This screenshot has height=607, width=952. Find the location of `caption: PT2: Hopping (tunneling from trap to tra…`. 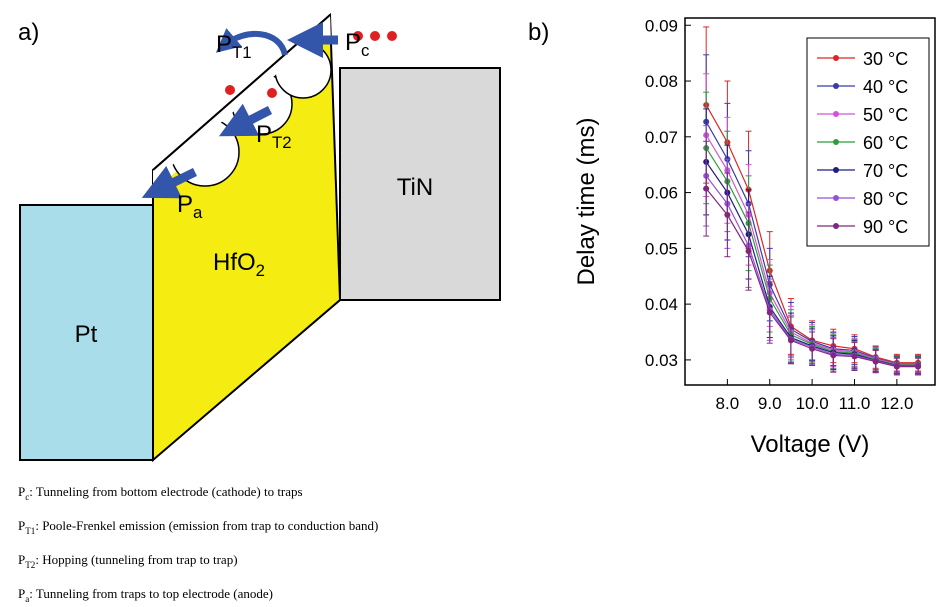

caption: PT2: Hopping (tunneling from trap to tra… is located at coordinates (128, 561).